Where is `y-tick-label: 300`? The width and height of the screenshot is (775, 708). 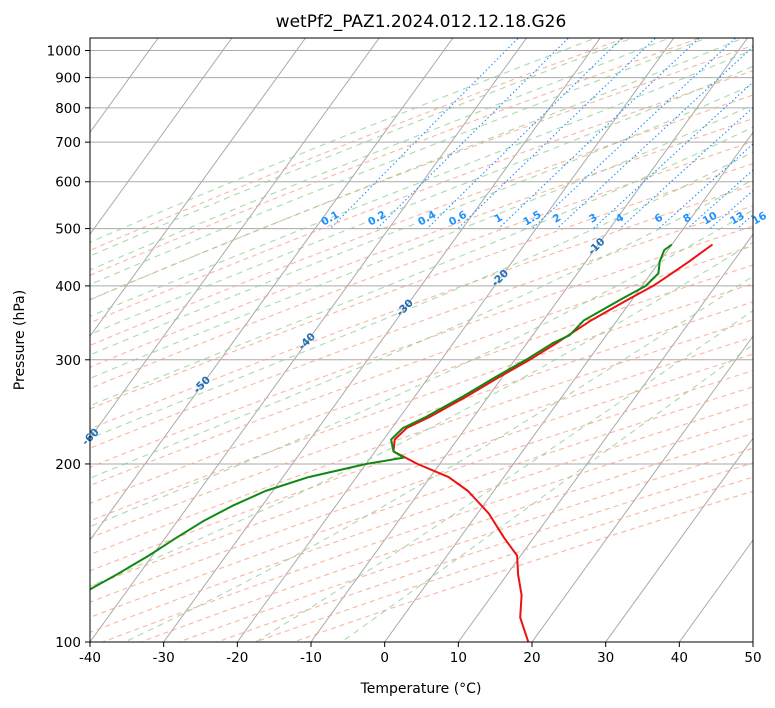
y-tick-label: 300 is located at coordinates (68, 361).